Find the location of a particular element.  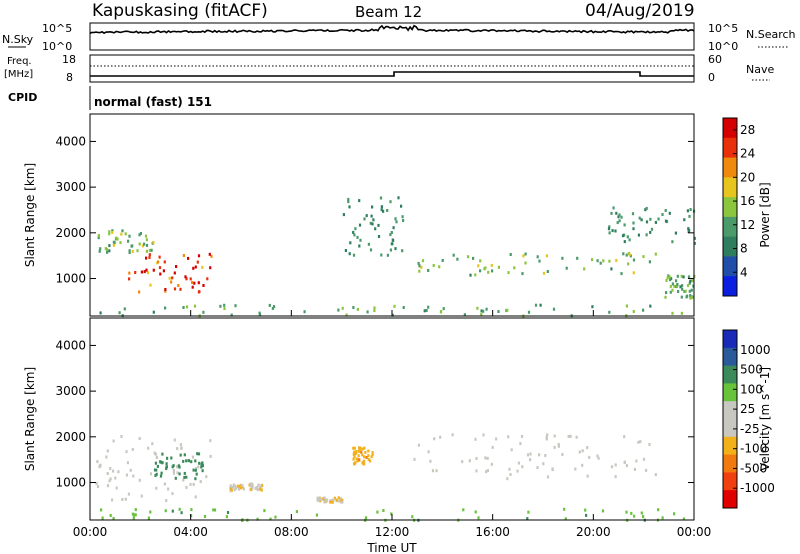

freq-tick-top: 18 is located at coordinates (69, 59).